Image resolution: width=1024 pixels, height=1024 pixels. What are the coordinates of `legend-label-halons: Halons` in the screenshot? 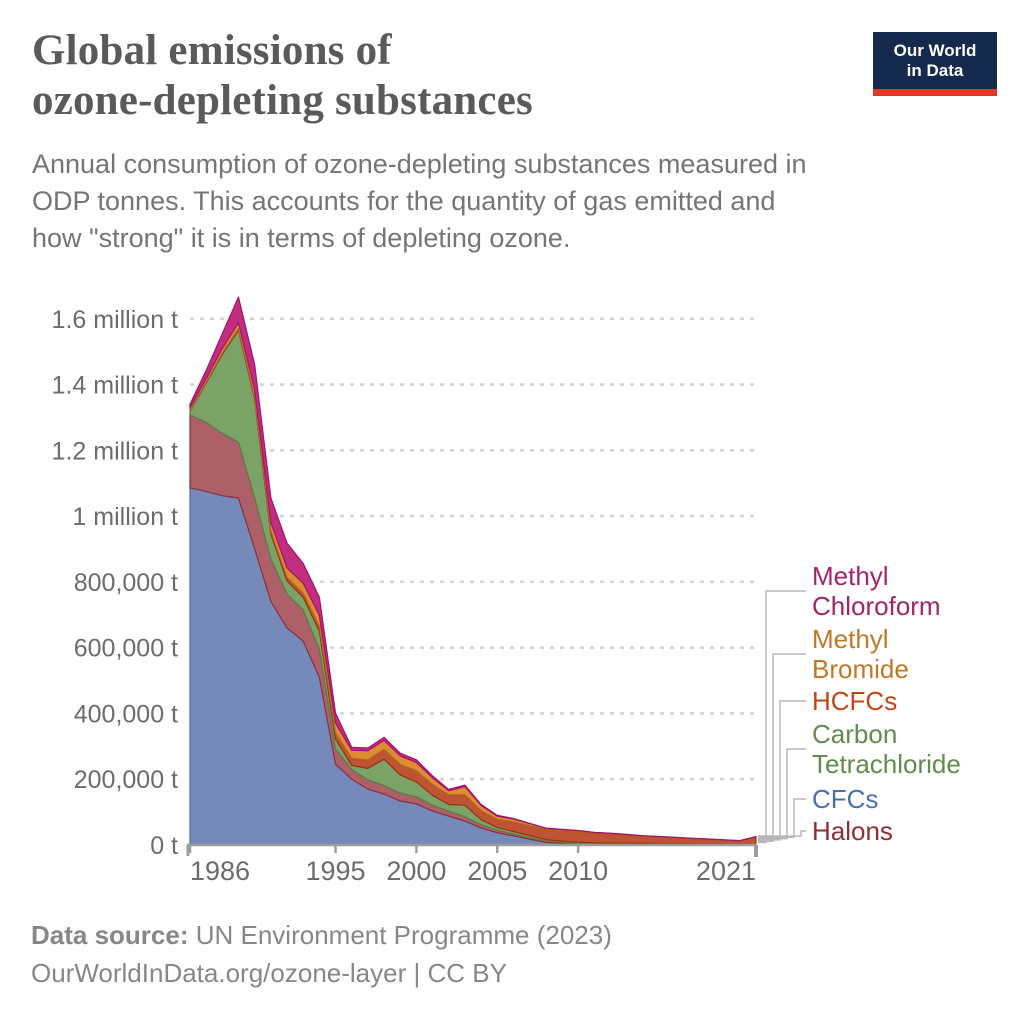 It's located at (852, 831).